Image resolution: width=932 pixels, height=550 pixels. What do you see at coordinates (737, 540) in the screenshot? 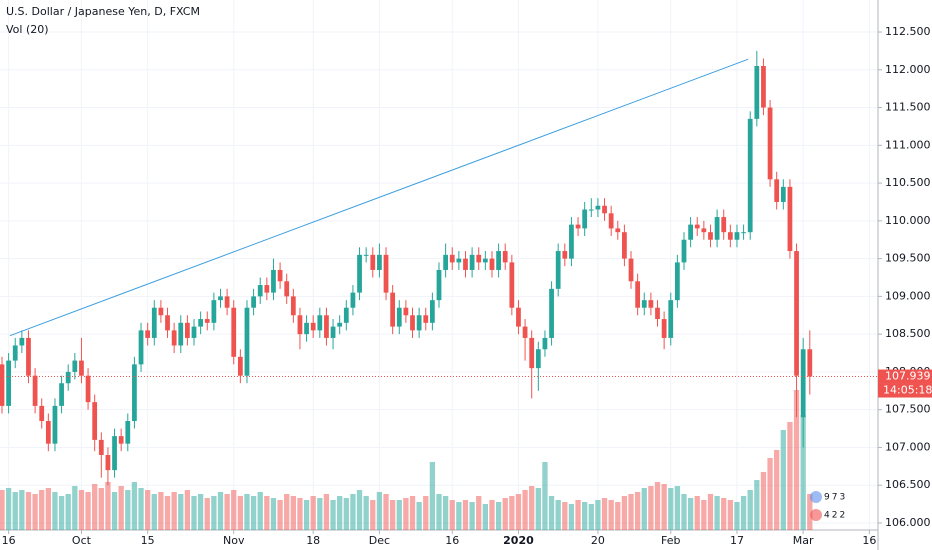
I see `x-tick-label: 17` at bounding box center [737, 540].